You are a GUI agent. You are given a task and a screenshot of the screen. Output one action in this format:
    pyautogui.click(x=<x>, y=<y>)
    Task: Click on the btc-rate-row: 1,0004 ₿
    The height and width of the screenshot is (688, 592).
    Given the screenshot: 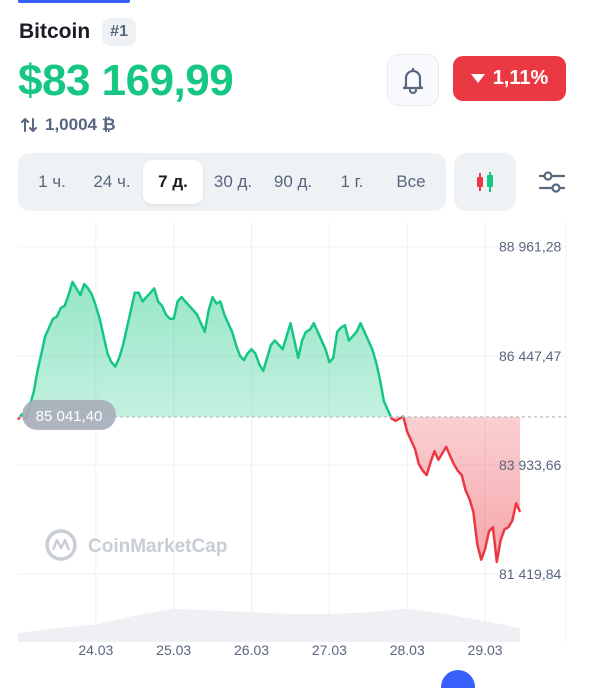 What is the action you would take?
    pyautogui.click(x=67, y=125)
    